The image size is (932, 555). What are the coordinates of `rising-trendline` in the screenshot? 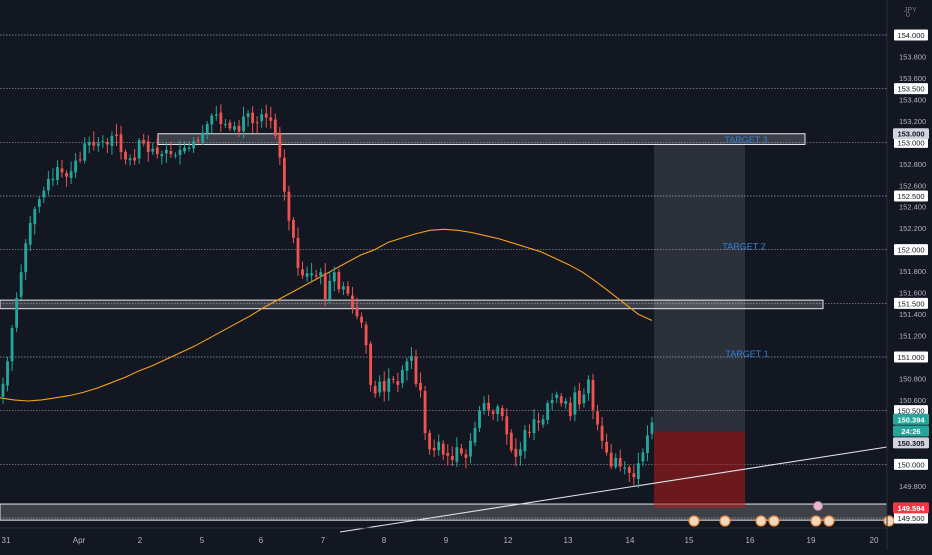 It's located at (613, 489).